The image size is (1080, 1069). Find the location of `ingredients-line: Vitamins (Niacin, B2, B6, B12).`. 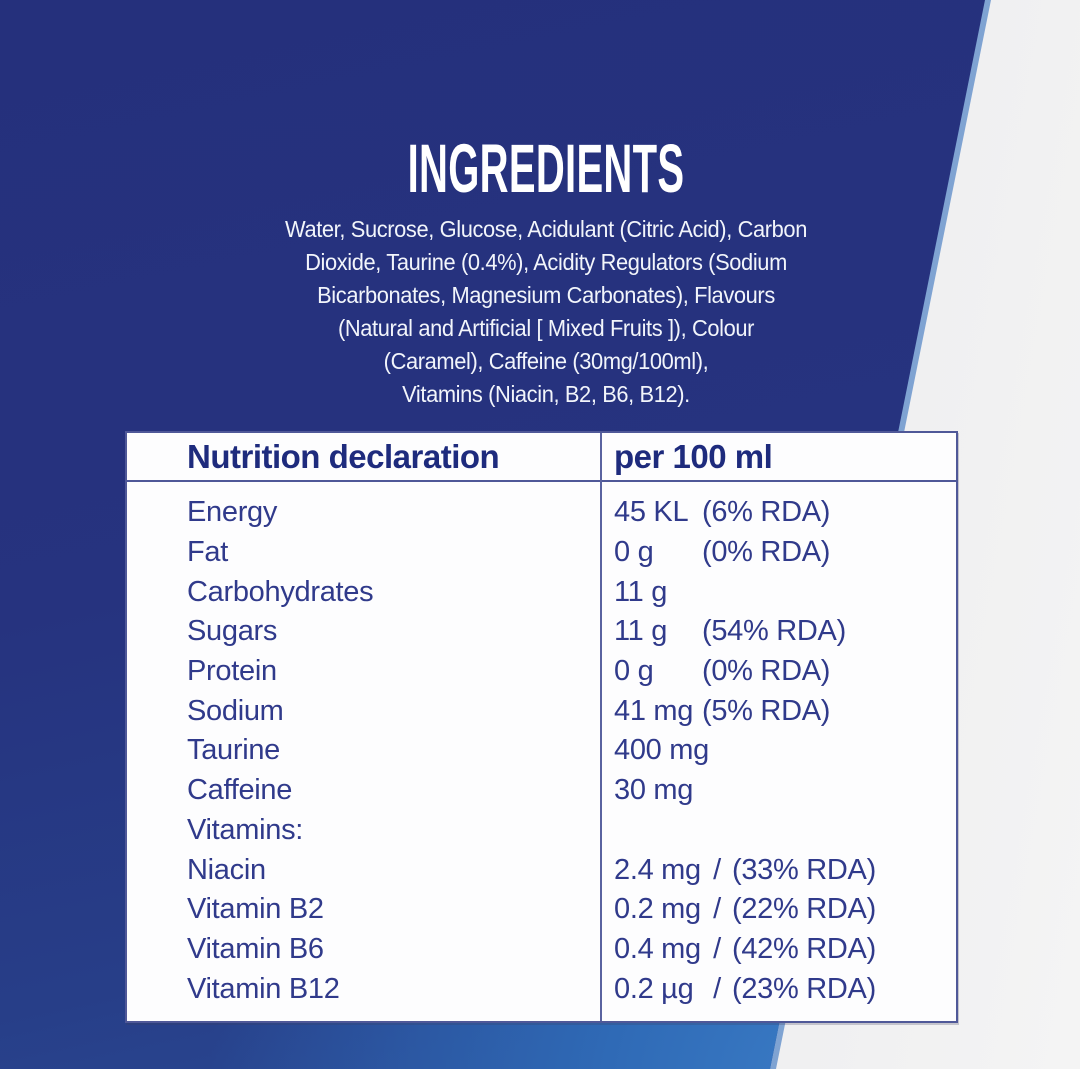

ingredients-line: Vitamins (Niacin, B2, B6, B12). is located at coordinates (546, 394).